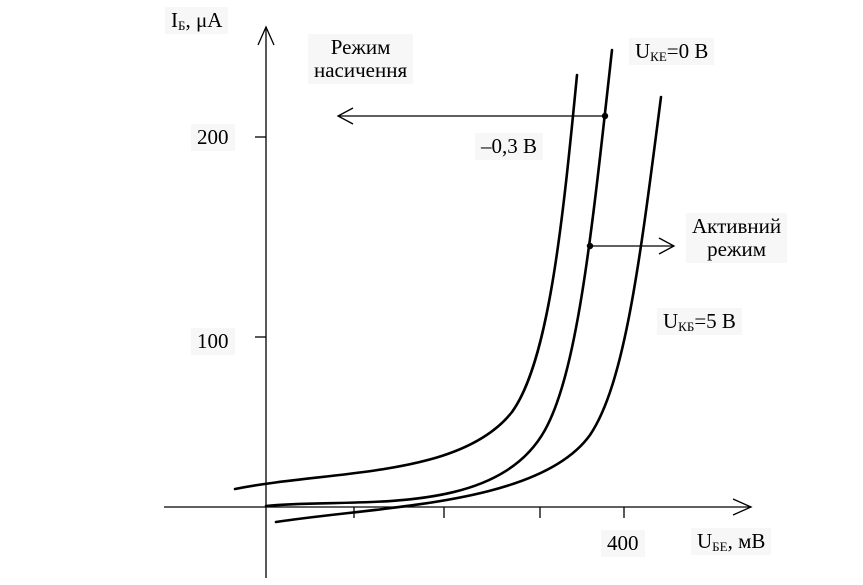  Describe the element at coordinates (687, 51) in the screenshot. I see `curve-label-uke-value: =0 В` at that location.